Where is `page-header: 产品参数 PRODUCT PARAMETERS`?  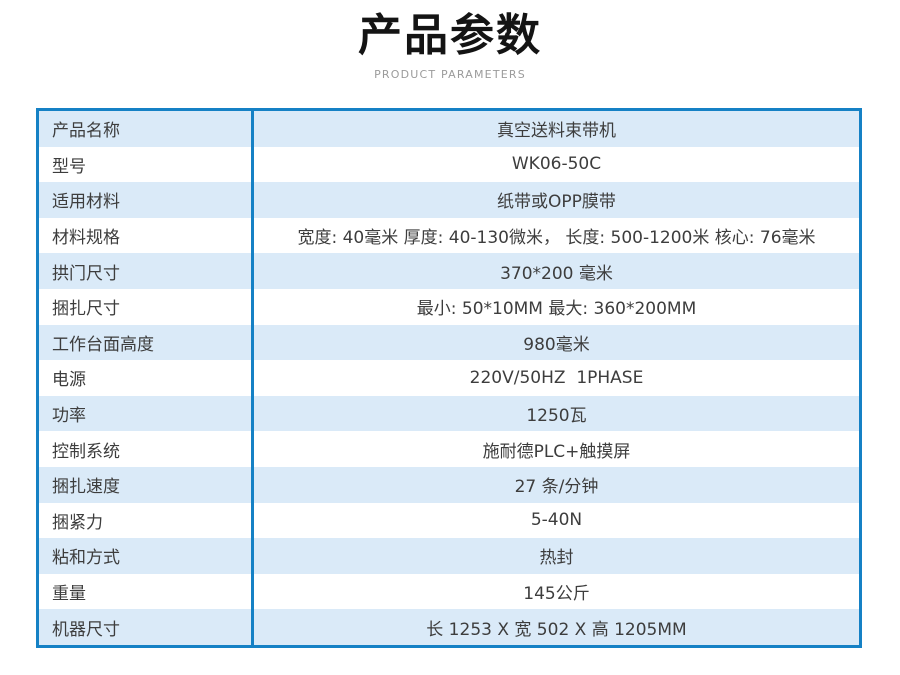
page-header: 产品参数 PRODUCT PARAMETERS is located at coordinates (450, 45).